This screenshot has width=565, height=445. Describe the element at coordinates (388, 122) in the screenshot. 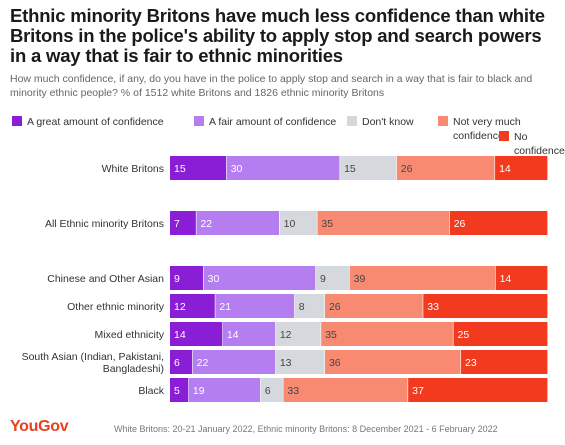

I see `legend-label-dont-know: Don't know` at that location.